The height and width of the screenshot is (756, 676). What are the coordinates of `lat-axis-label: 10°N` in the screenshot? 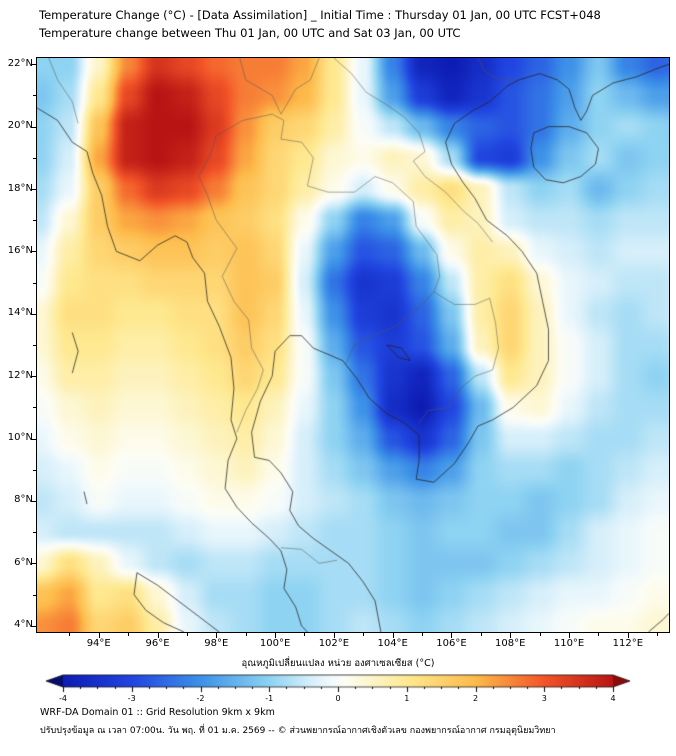 It's located at (20, 438).